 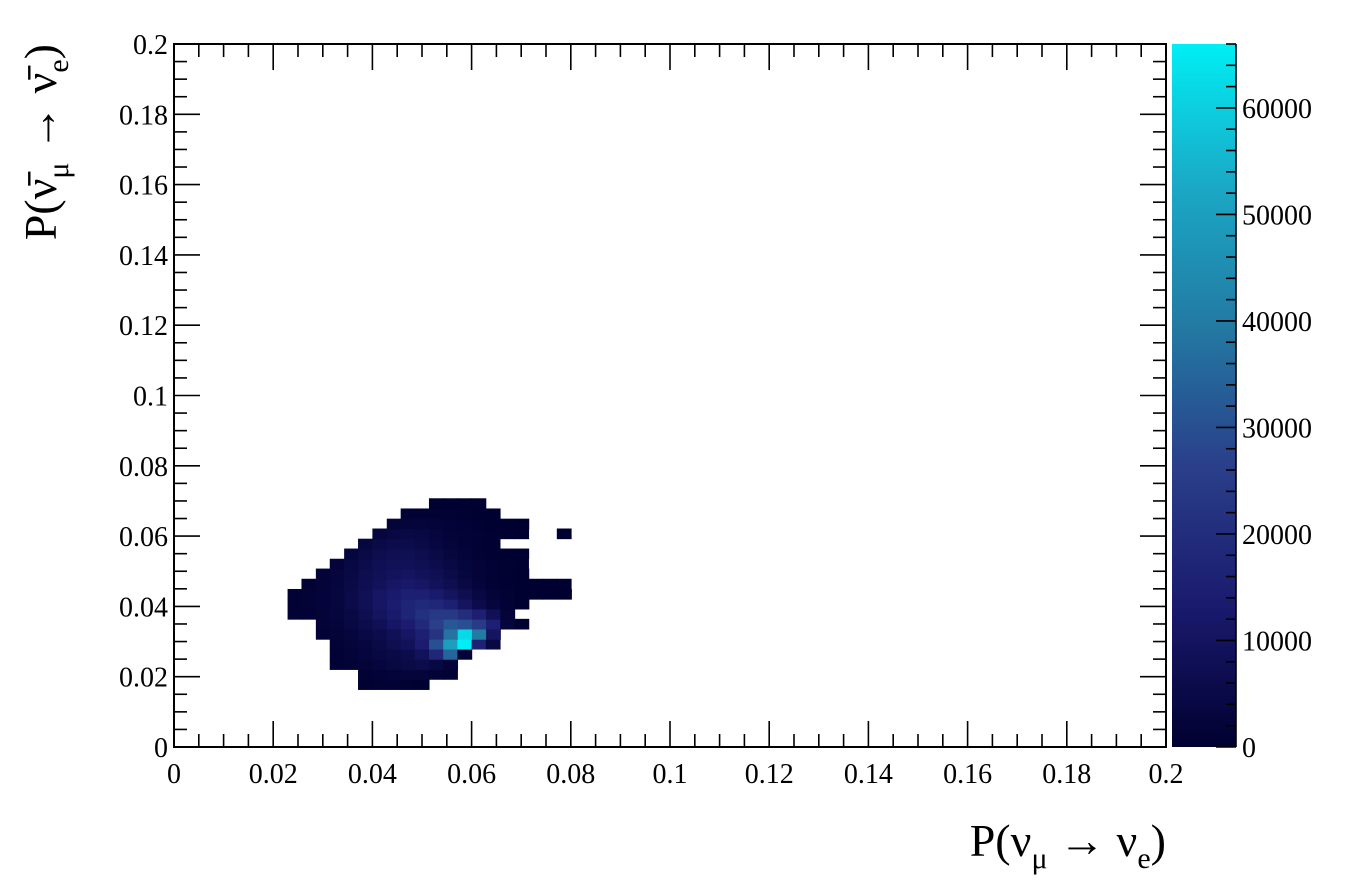 I want to click on x-tick-label: 0.08, so click(x=570, y=774).